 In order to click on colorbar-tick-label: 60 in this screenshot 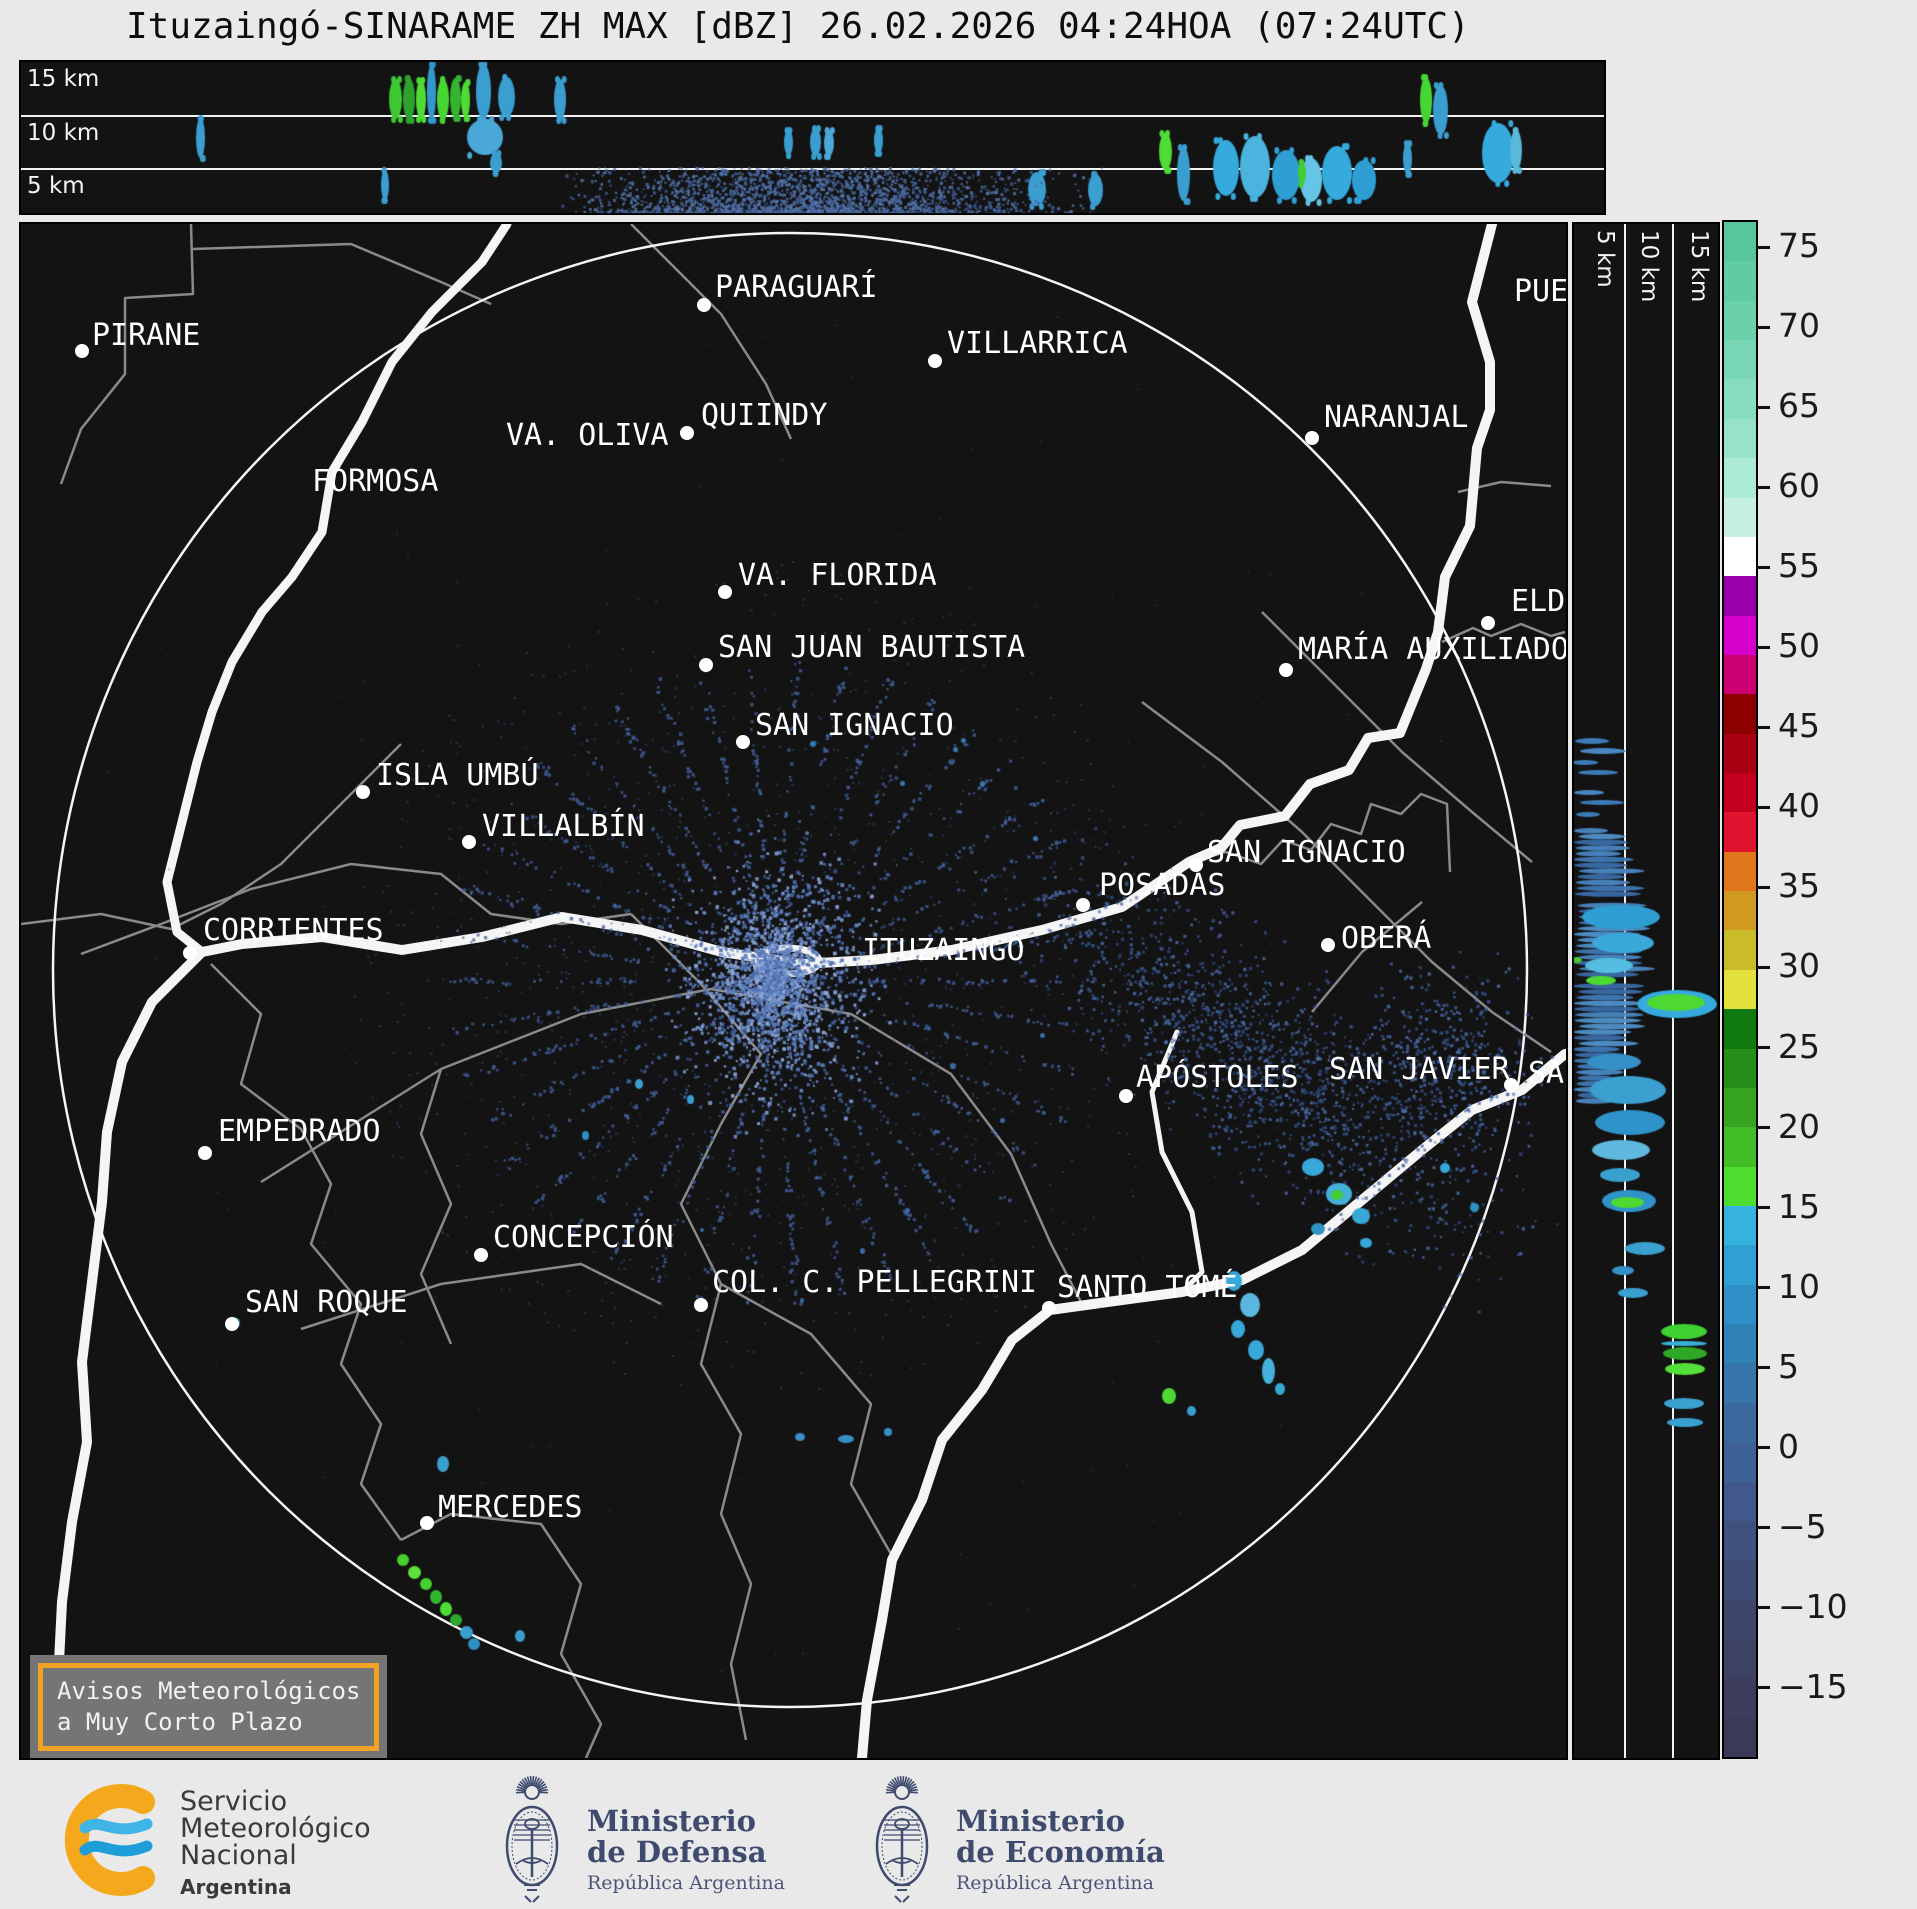, I will do `click(1799, 486)`.